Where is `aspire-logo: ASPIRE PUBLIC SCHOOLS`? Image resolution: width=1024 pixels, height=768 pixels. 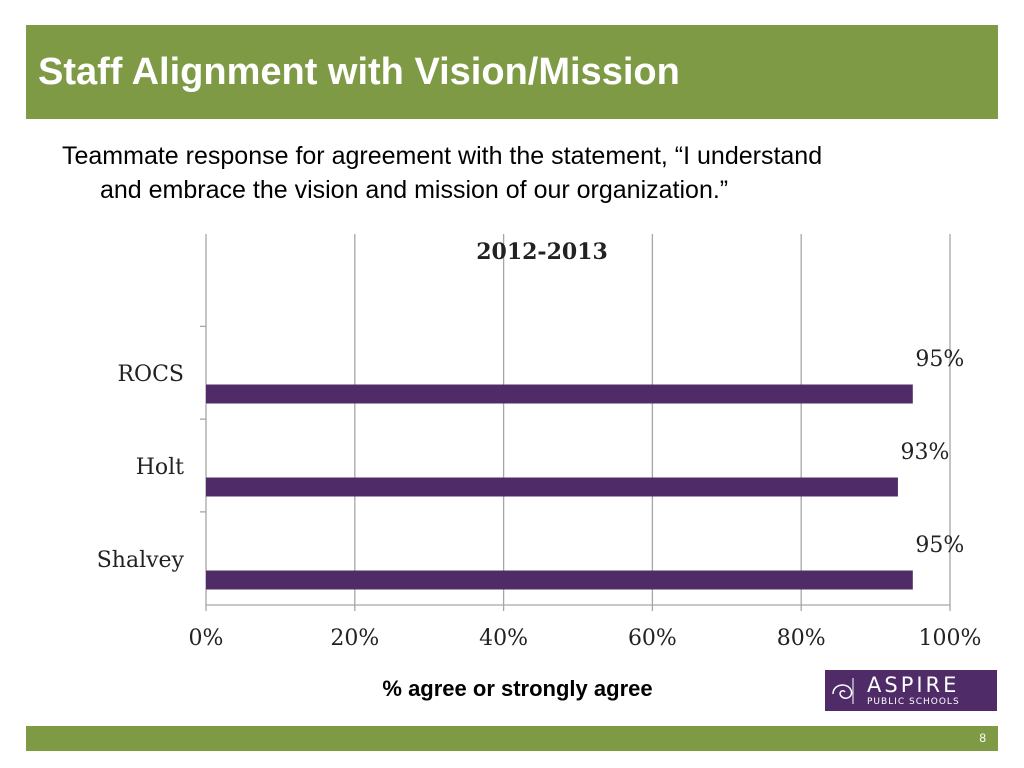 aspire-logo: ASPIRE PUBLIC SCHOOLS is located at coordinates (911, 690).